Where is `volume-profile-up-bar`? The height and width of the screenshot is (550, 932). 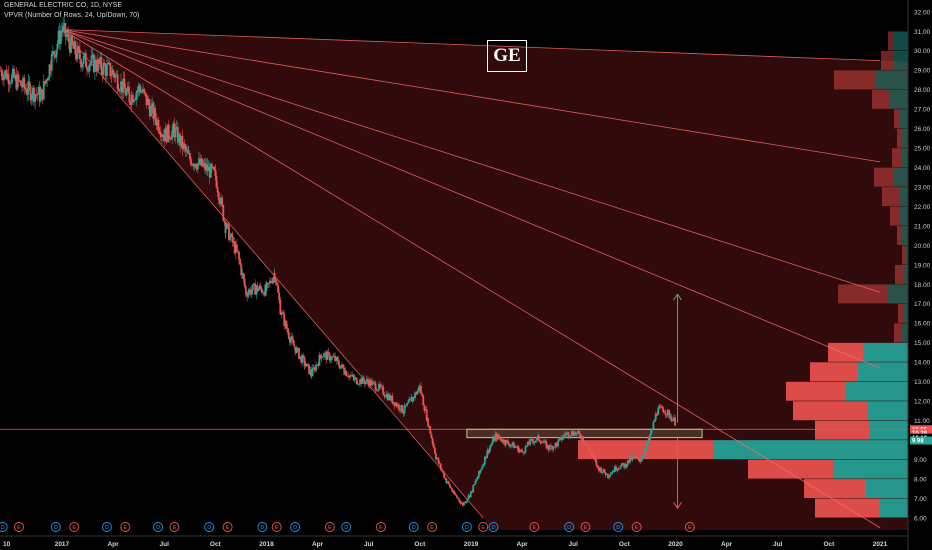 volume-profile-up-bar is located at coordinates (885, 352).